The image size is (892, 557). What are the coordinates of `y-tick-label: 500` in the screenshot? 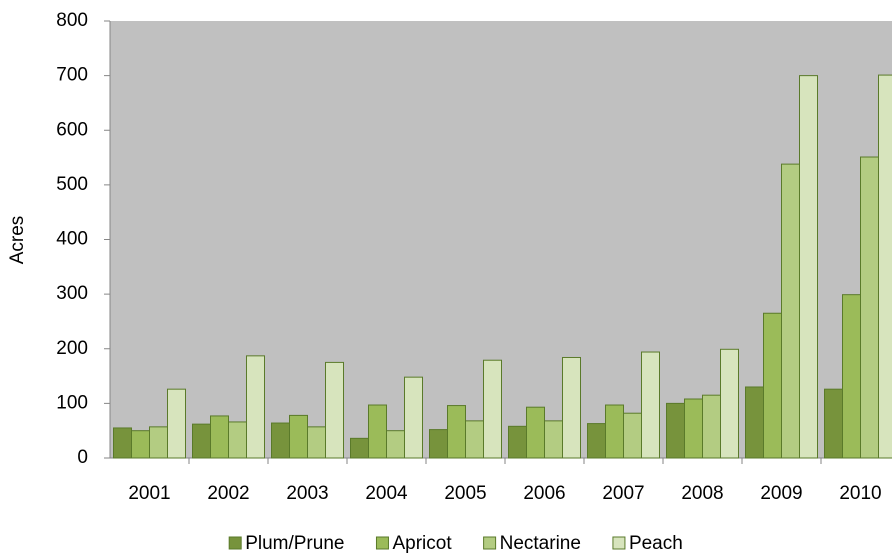 It's located at (72, 184).